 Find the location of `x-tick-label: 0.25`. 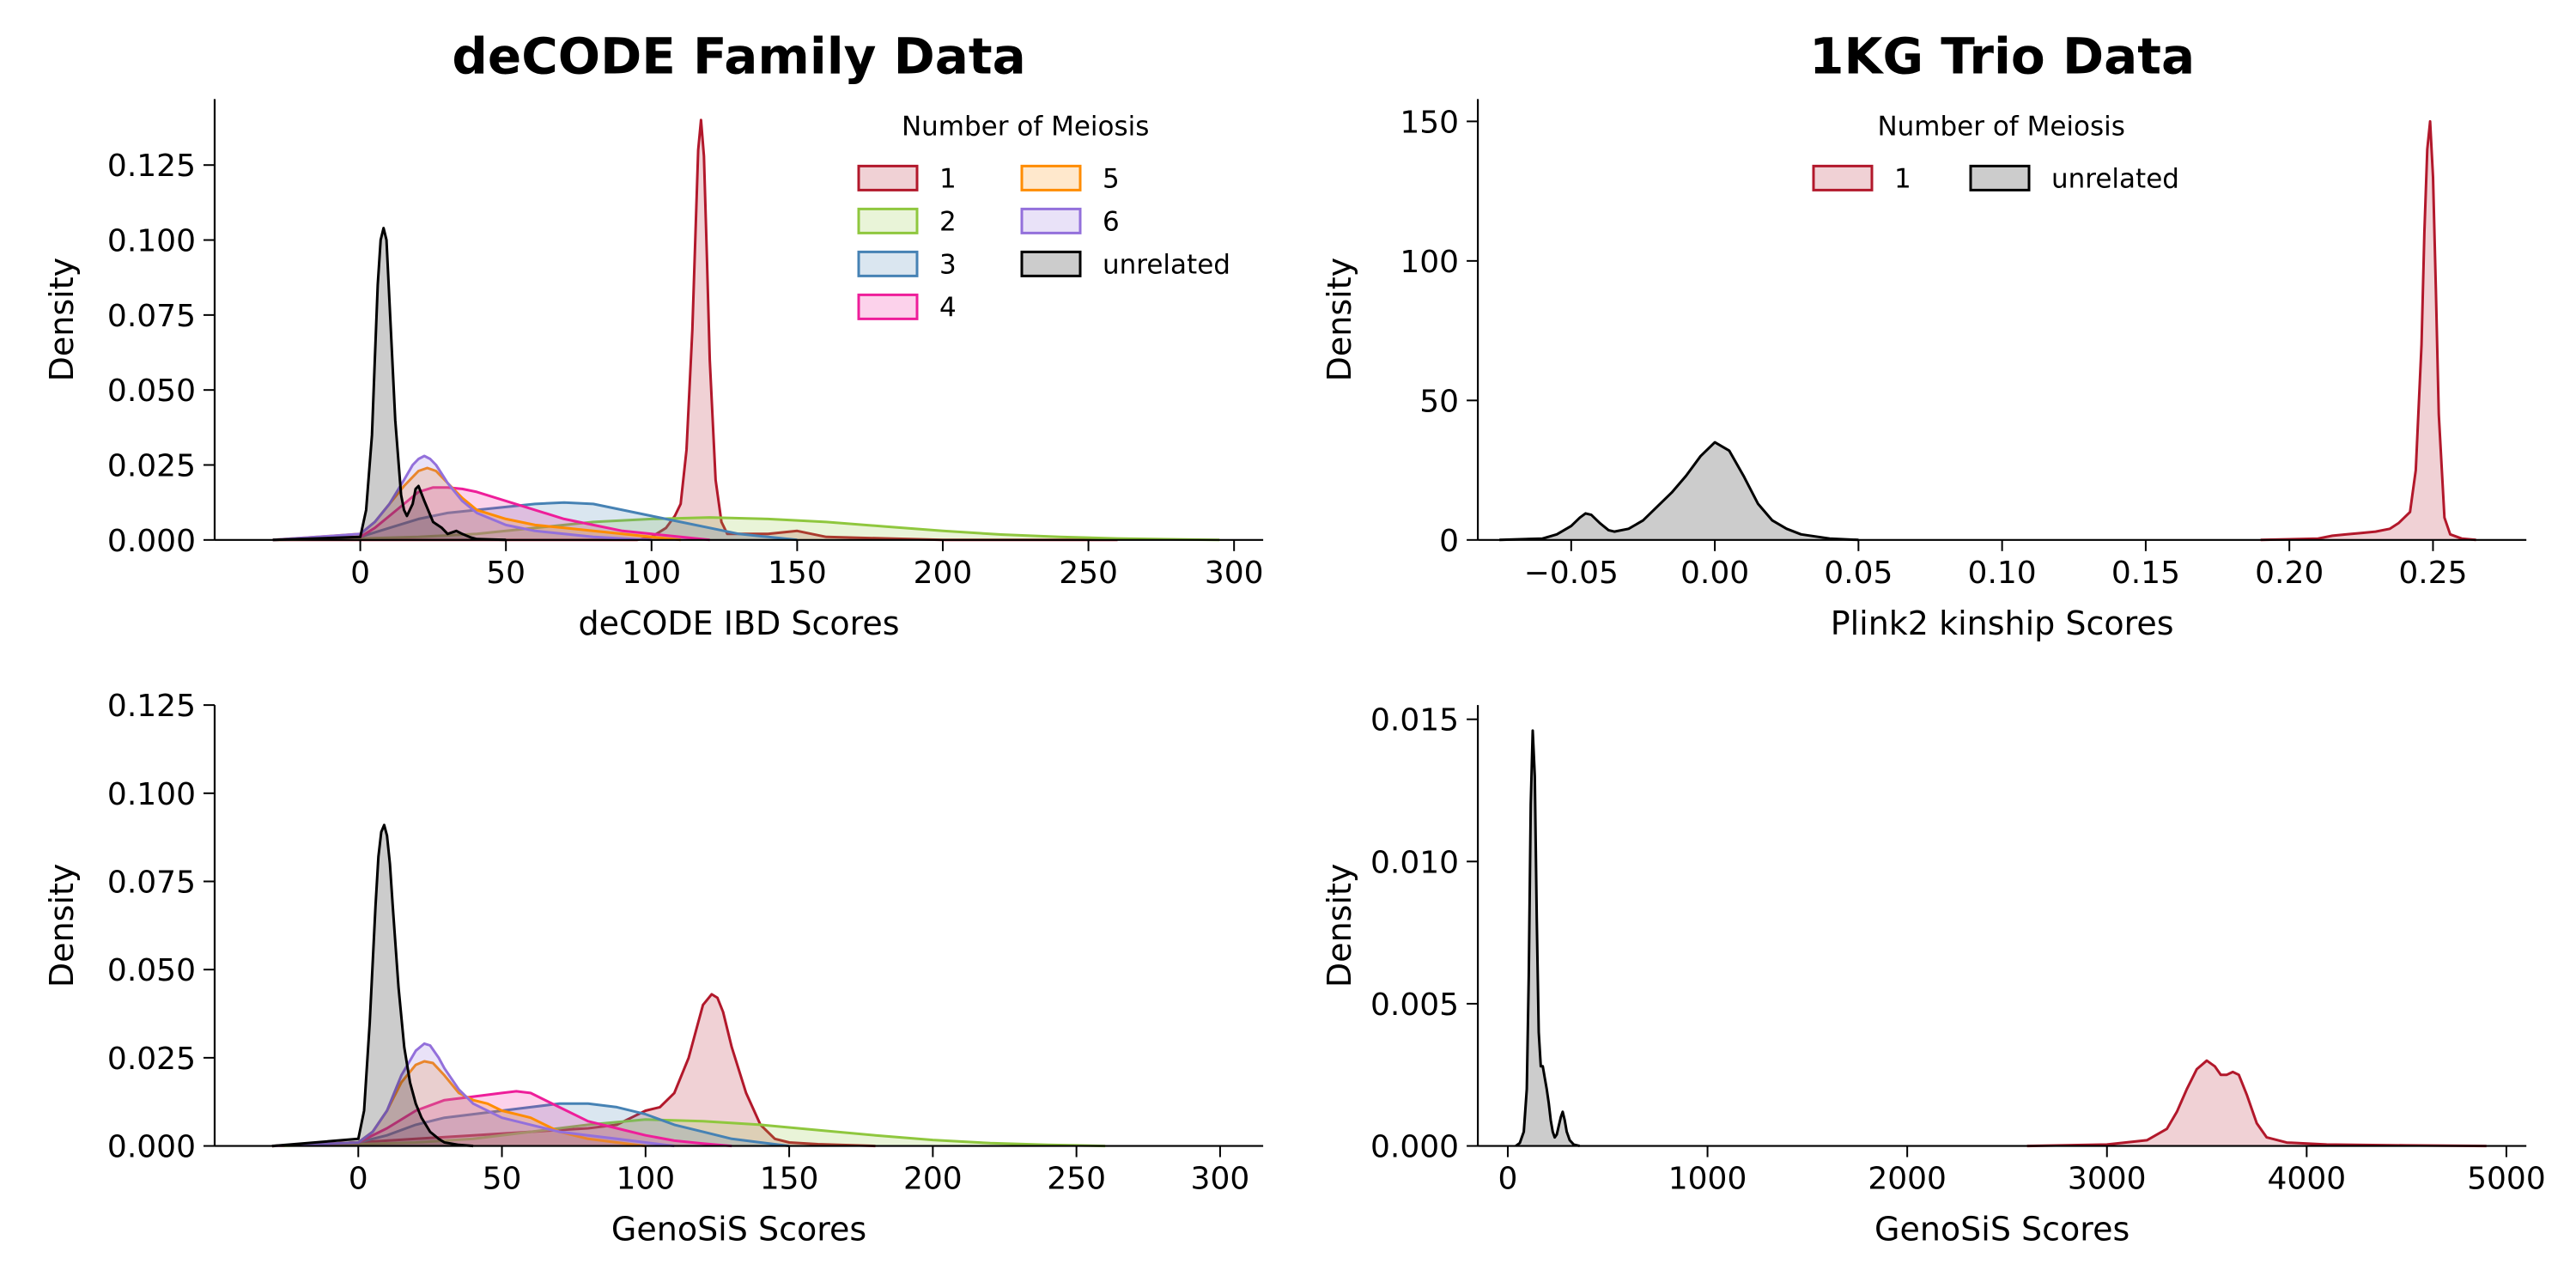

x-tick-label: 0.25 is located at coordinates (2433, 574).